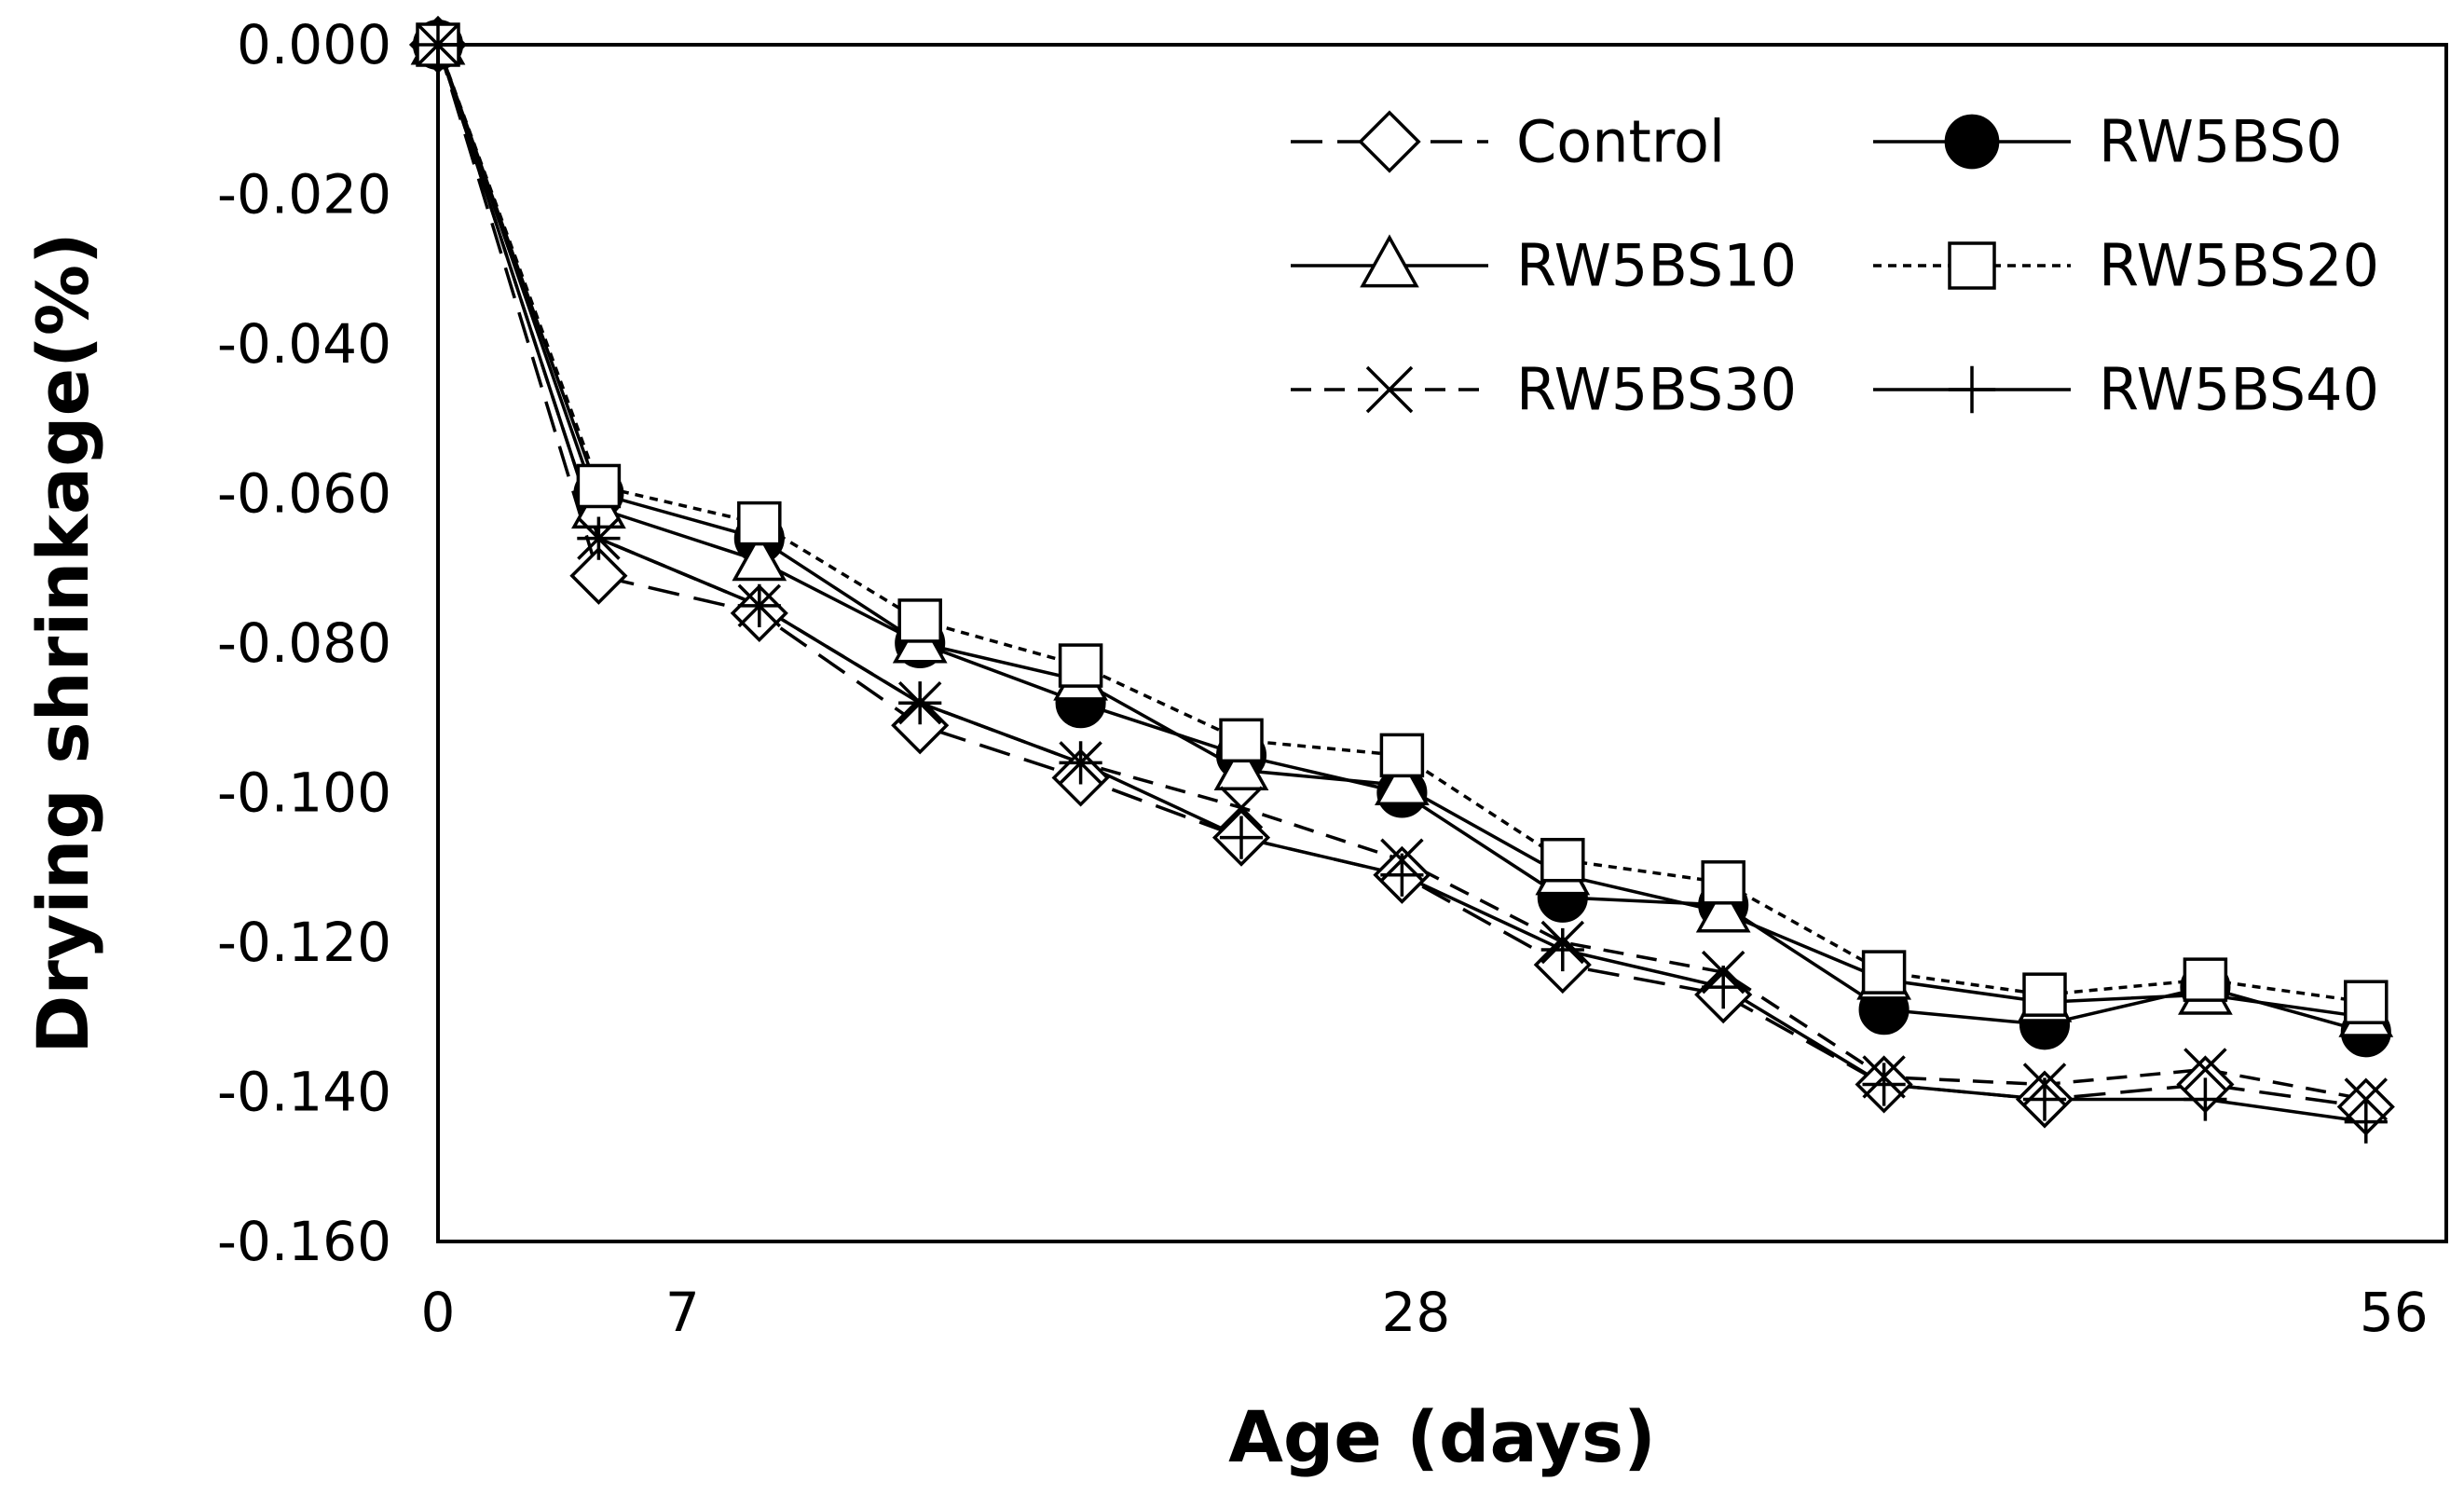 This screenshot has width=2464, height=1495. What do you see at coordinates (1442, 1436) in the screenshot?
I see `x-axis-title: Age (days)` at bounding box center [1442, 1436].